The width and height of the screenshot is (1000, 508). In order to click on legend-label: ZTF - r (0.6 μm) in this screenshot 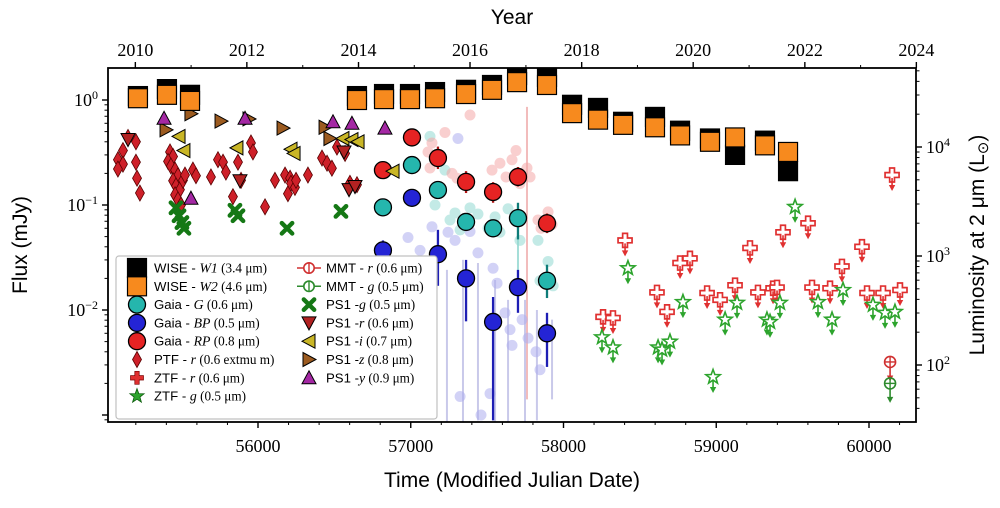, I will do `click(199, 377)`.